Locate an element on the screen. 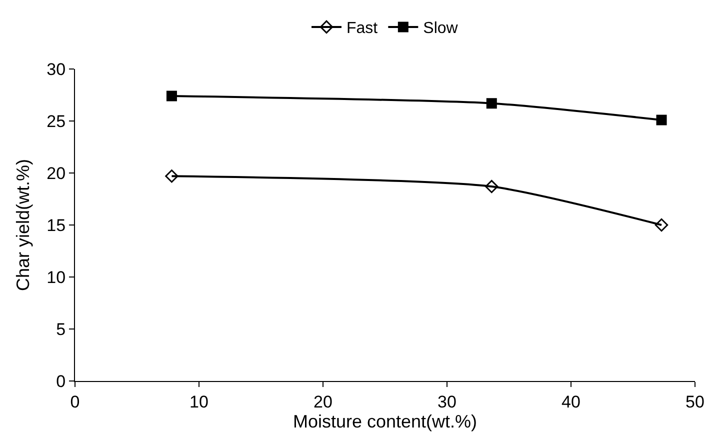 The image size is (705, 436). legend-label: Slow is located at coordinates (440, 29).